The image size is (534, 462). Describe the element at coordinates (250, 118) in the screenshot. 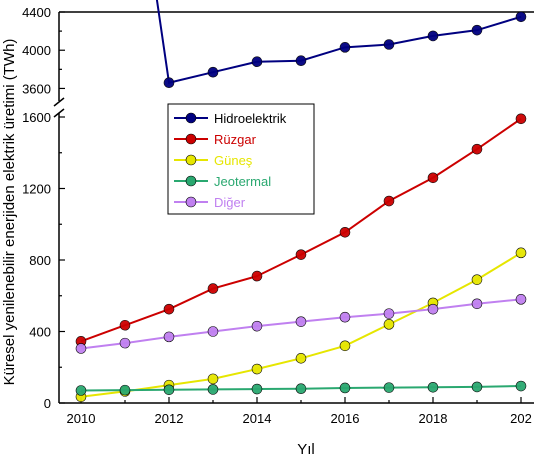

I see `legend-label: Hidroelektrik` at that location.